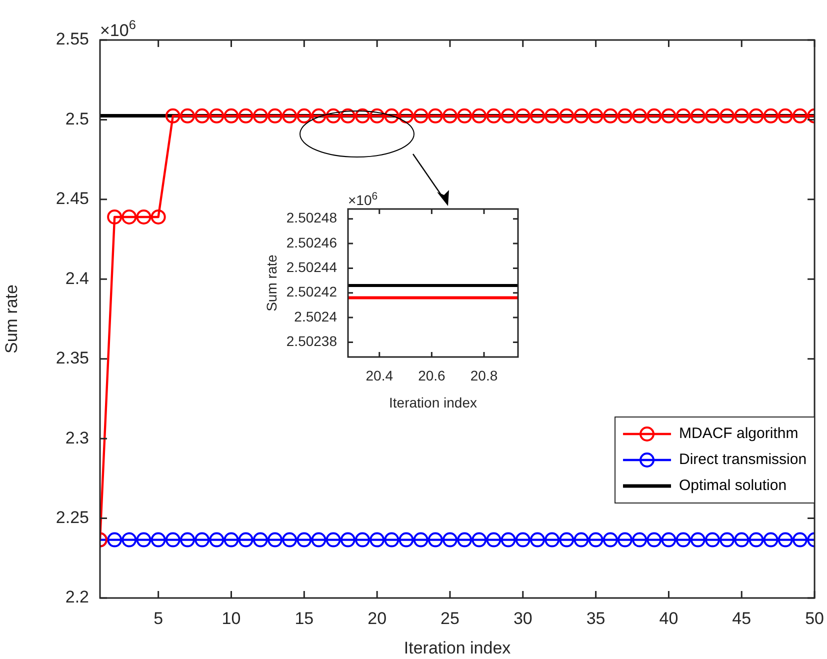  Describe the element at coordinates (668, 618) in the screenshot. I see `x-tick-label: 40` at that location.